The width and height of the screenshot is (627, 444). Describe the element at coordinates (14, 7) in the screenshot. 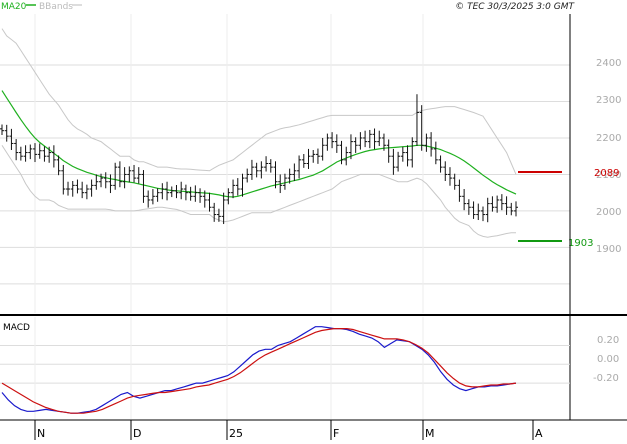

I see `legend-ma20: MA20` at that location.